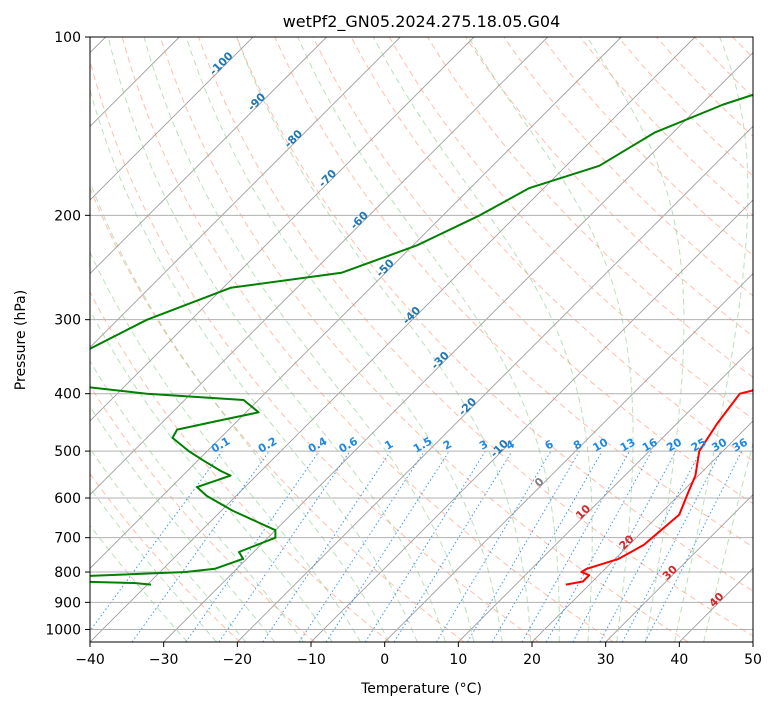 Image resolution: width=775 pixels, height=708 pixels. What do you see at coordinates (164, 660) in the screenshot?
I see `x-tick-label: −30` at bounding box center [164, 660].